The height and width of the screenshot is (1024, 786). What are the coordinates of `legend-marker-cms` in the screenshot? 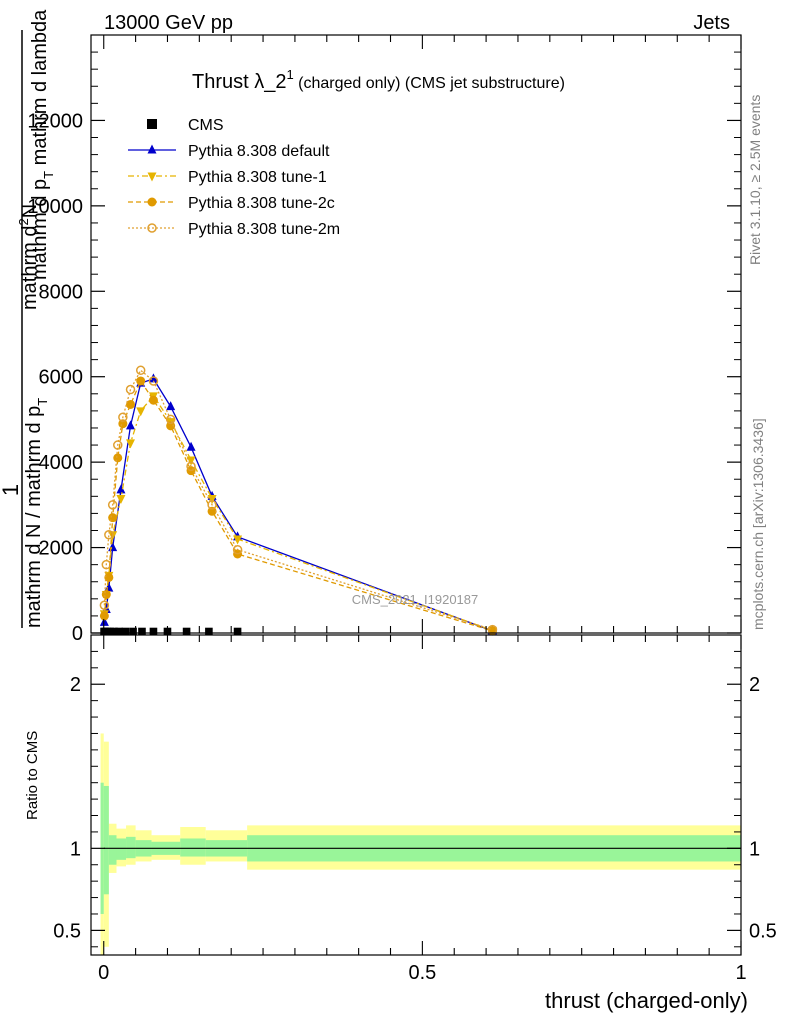 It's located at (152, 124).